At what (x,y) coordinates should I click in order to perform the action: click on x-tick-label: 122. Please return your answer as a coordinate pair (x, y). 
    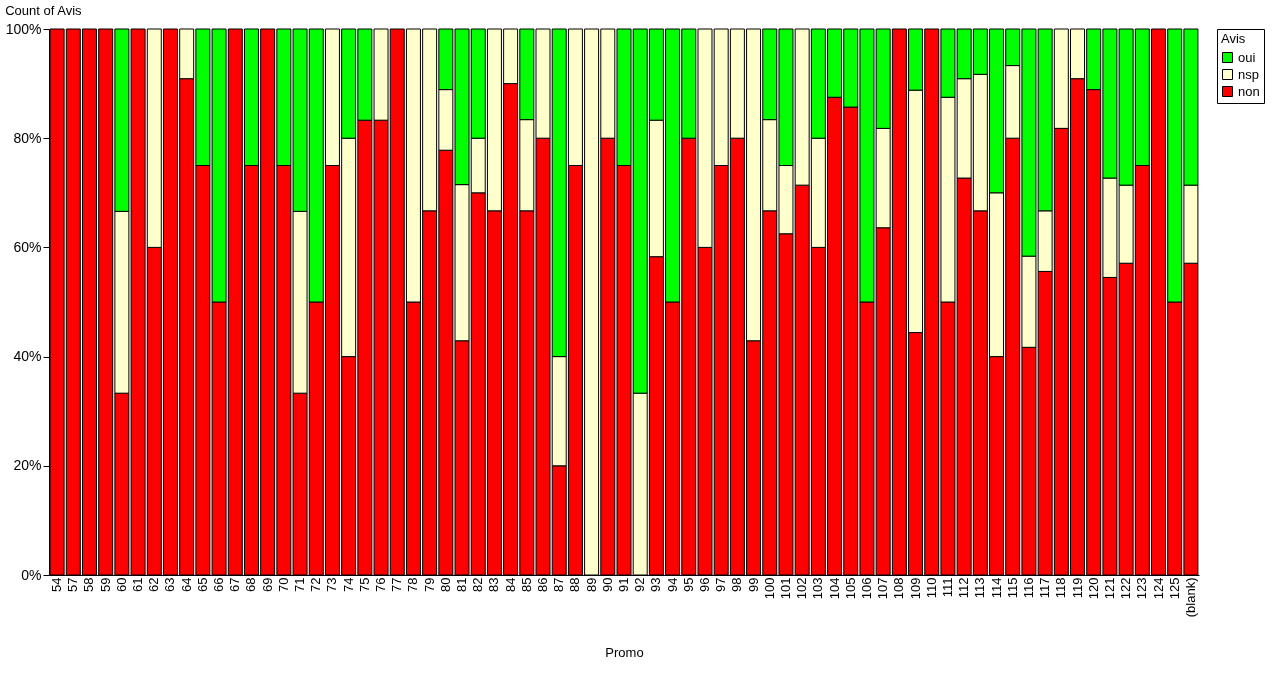
    Looking at the image, I should click on (1126, 588).